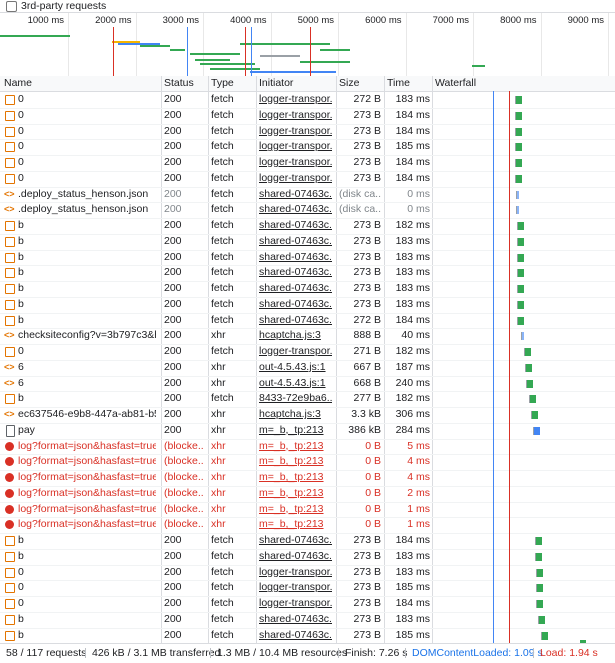 Image resolution: width=615 pixels, height=663 pixels. Describe the element at coordinates (307, 226) in the screenshot. I see `request-row: b 200 fetch shared-07463c... 273 B 182 ms` at that location.